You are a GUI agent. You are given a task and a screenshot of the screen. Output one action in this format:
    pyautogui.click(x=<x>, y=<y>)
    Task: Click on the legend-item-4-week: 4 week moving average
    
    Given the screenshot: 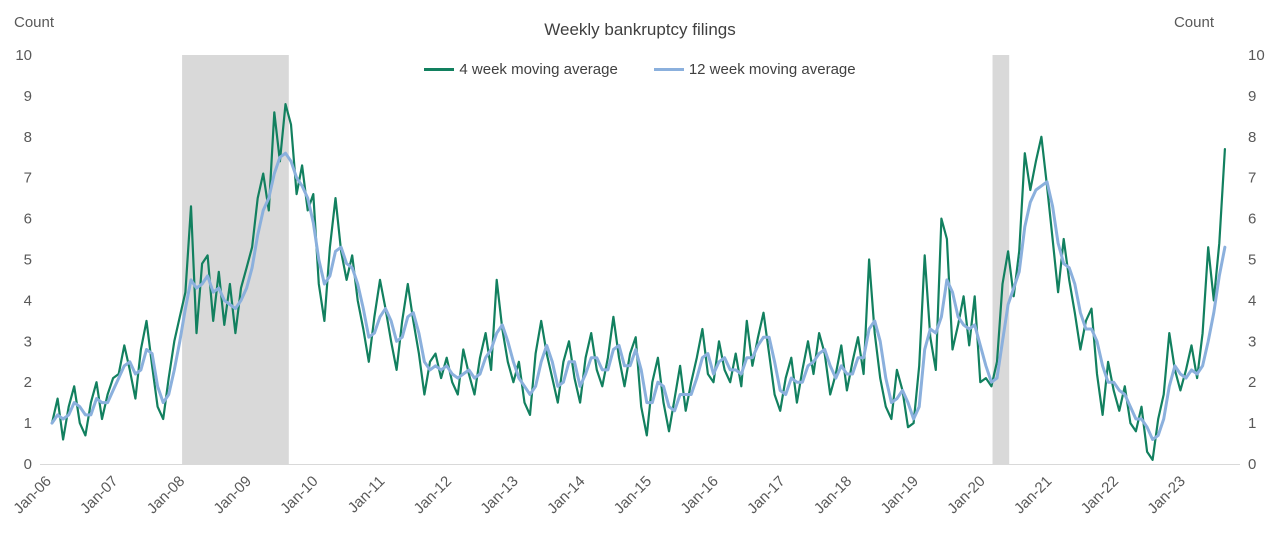 What is the action you would take?
    pyautogui.click(x=521, y=69)
    